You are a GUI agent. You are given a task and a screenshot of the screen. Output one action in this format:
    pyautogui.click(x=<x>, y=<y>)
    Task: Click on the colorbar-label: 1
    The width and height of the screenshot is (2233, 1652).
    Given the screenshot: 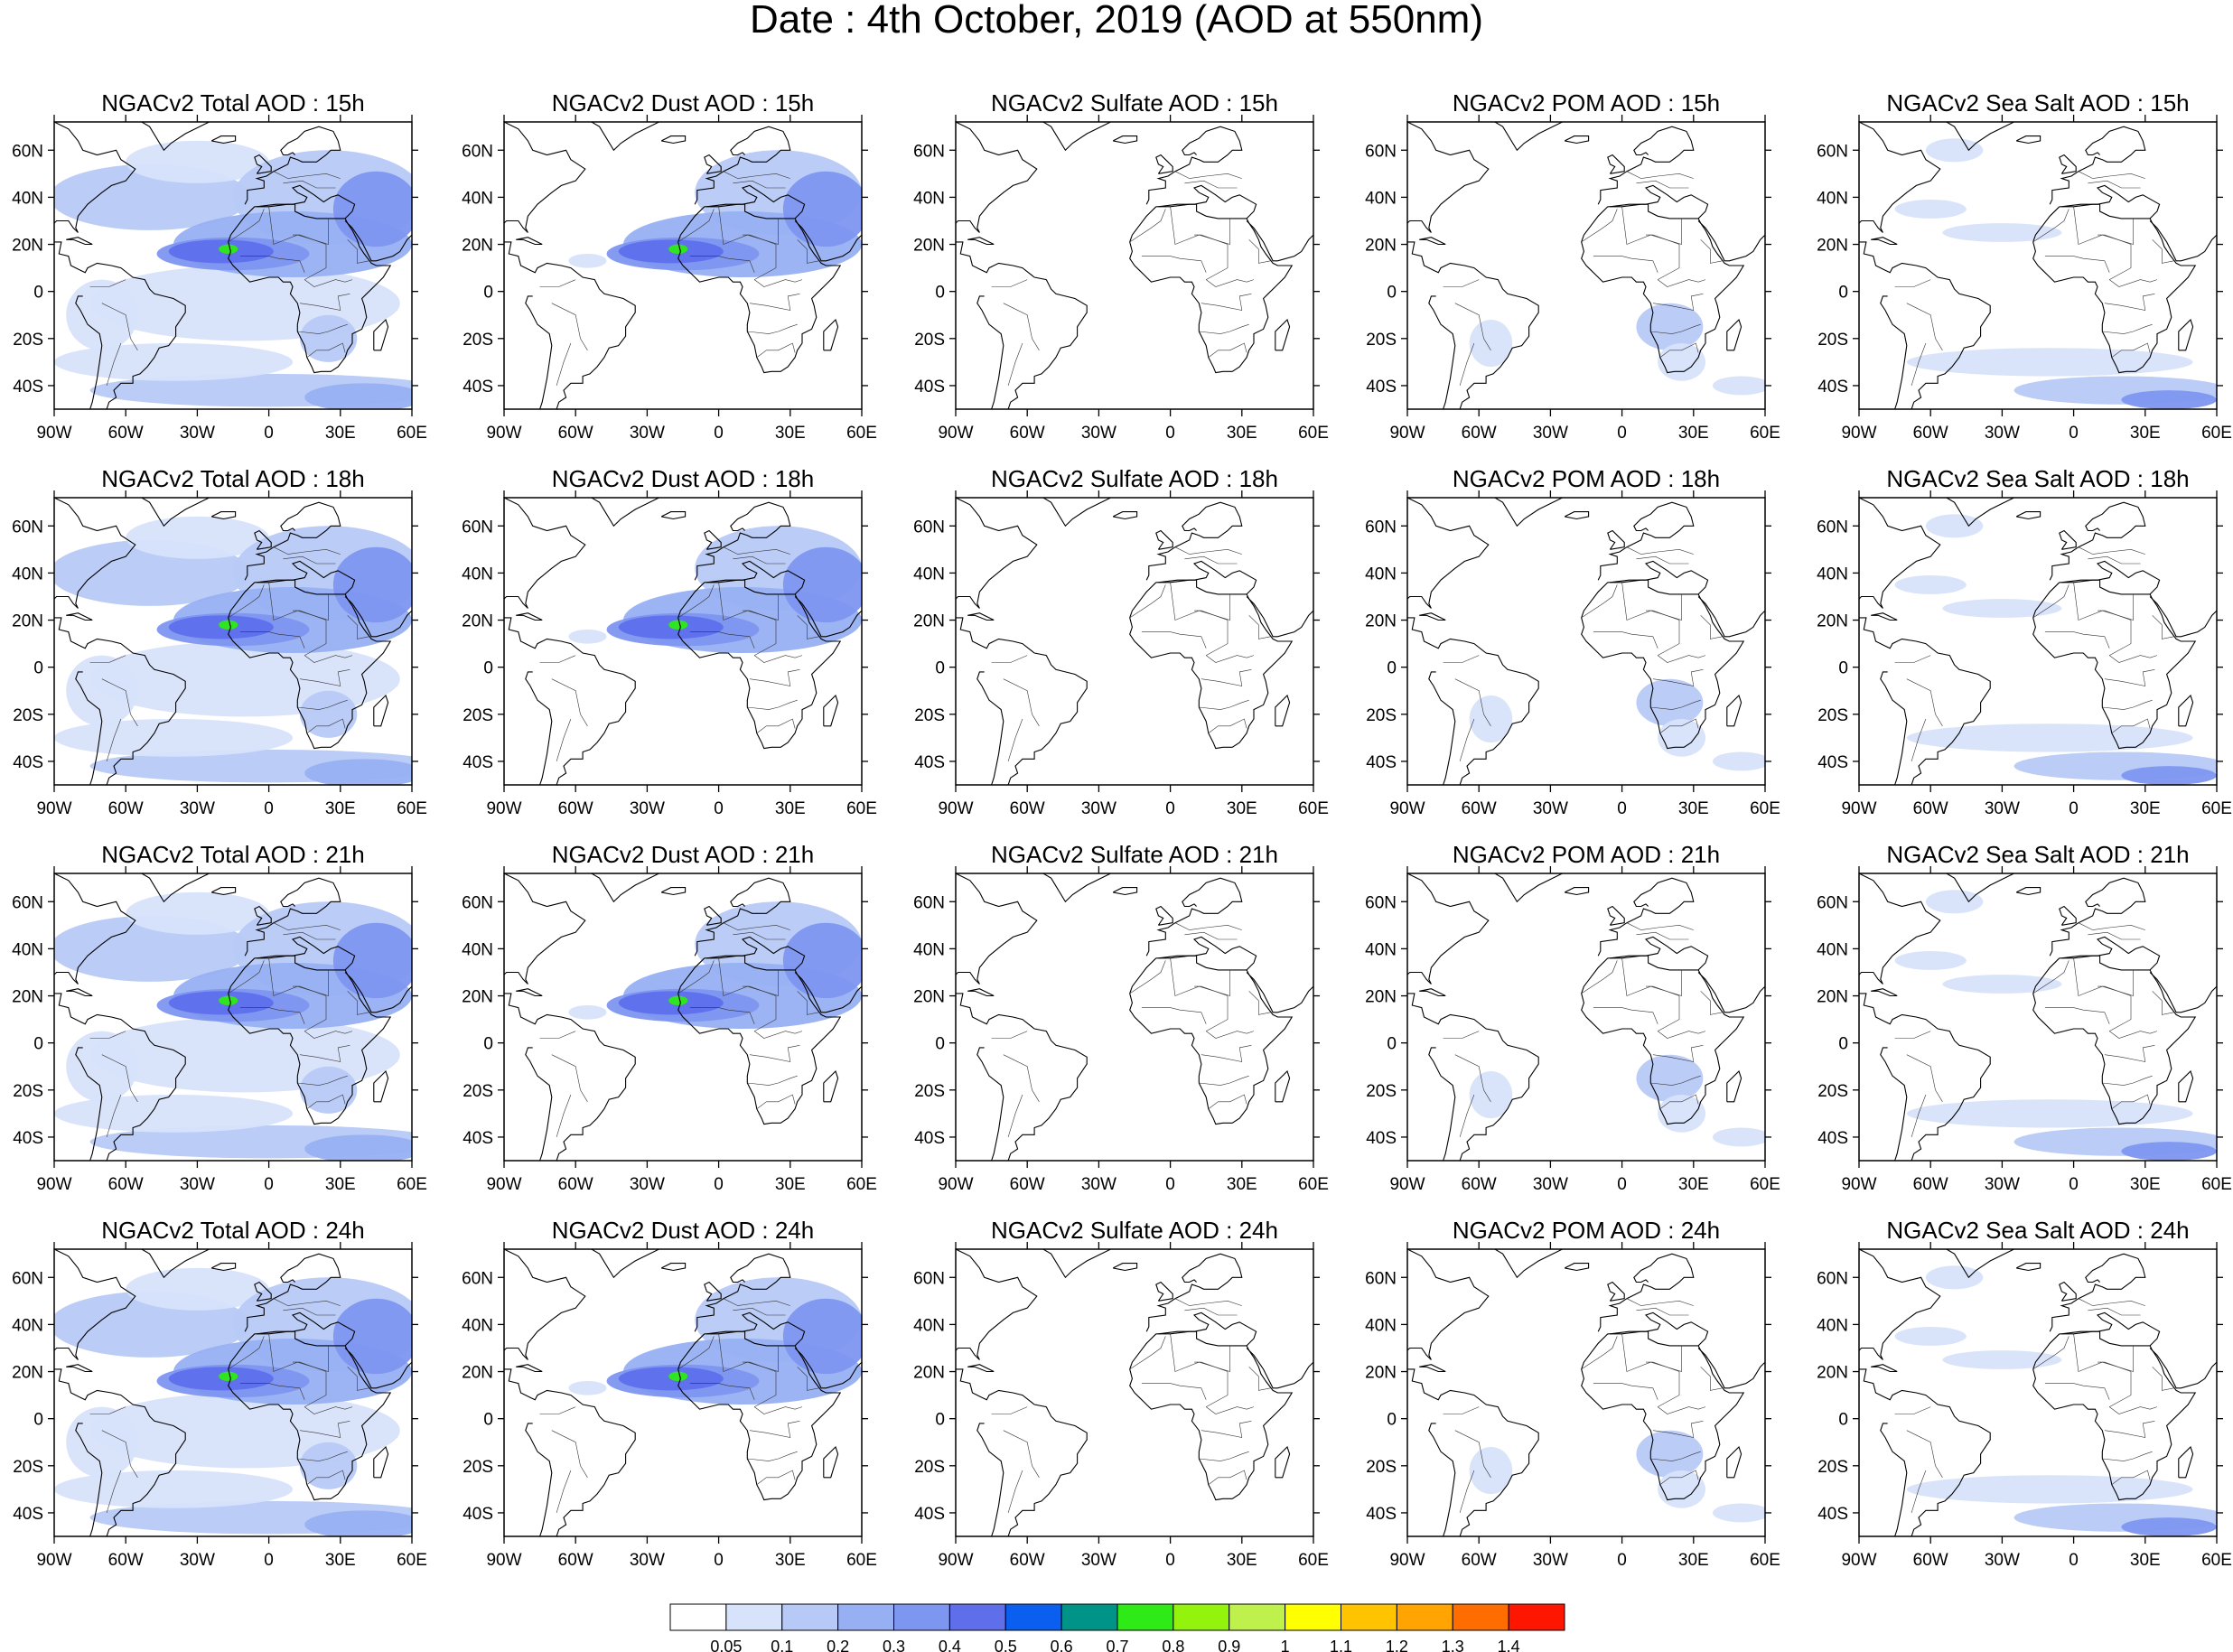 What is the action you would take?
    pyautogui.click(x=1285, y=1645)
    